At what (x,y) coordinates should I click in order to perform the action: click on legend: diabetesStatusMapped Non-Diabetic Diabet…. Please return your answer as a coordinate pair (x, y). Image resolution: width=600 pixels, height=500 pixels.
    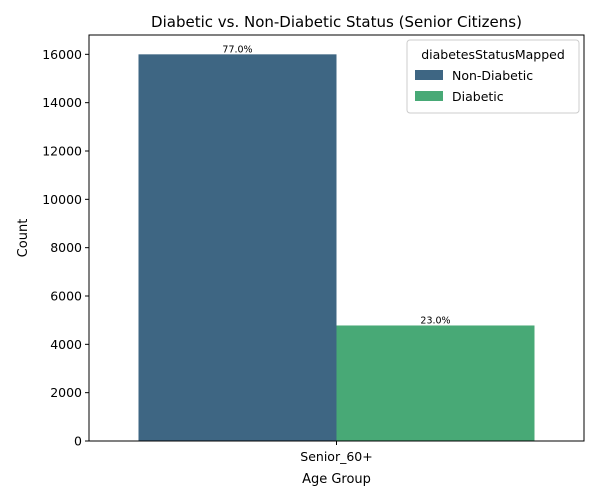
    Looking at the image, I should click on (493, 76).